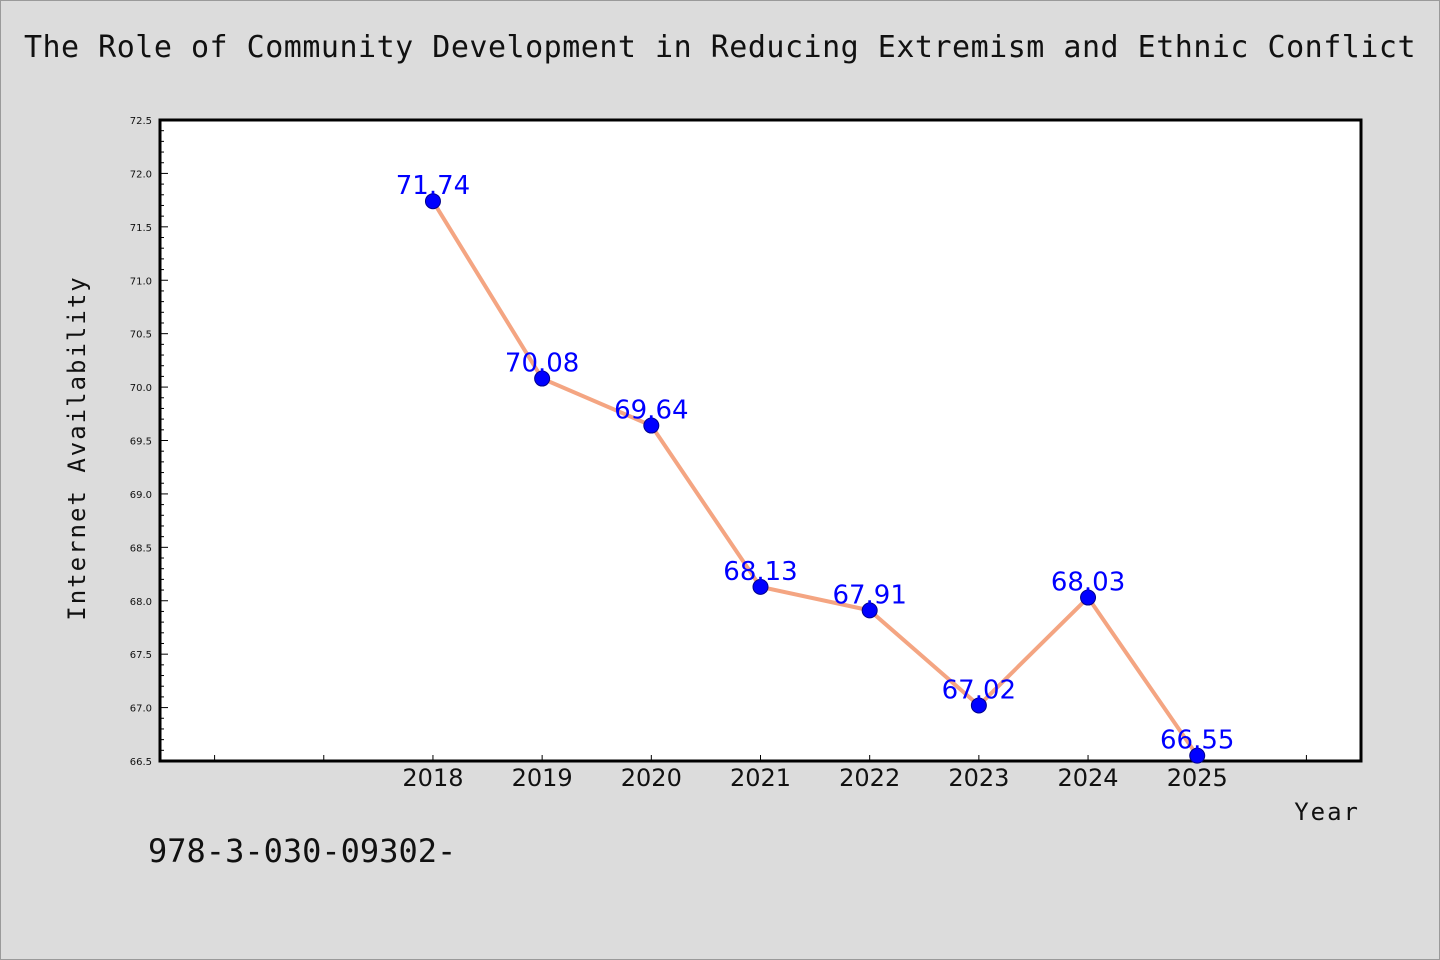 This screenshot has height=960, width=1440. Describe the element at coordinates (978, 778) in the screenshot. I see `x-tick-label: 2023` at that location.